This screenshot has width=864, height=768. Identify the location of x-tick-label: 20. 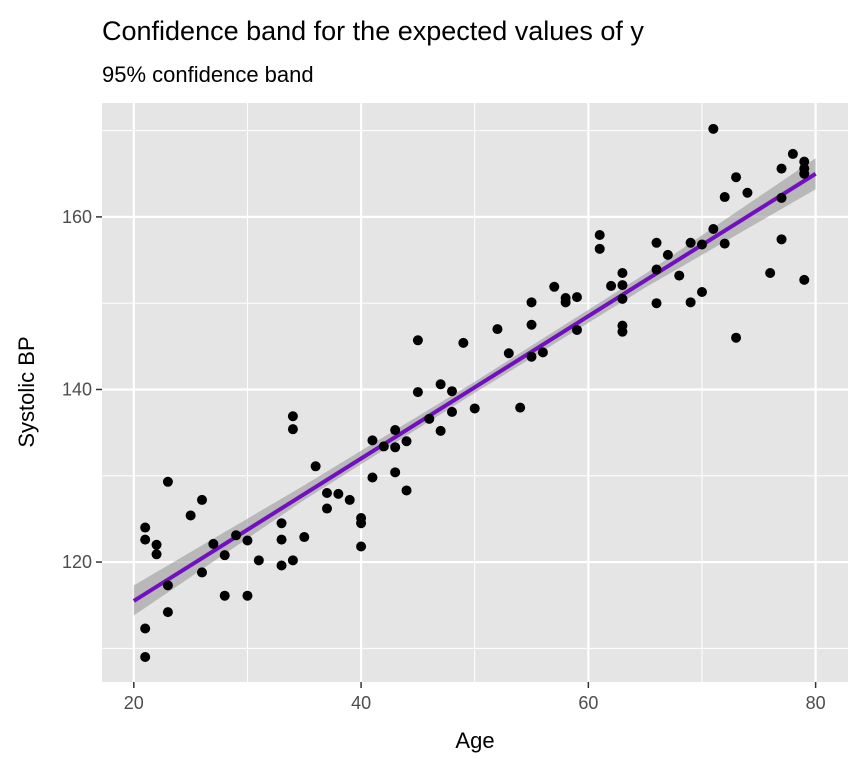
(134, 703).